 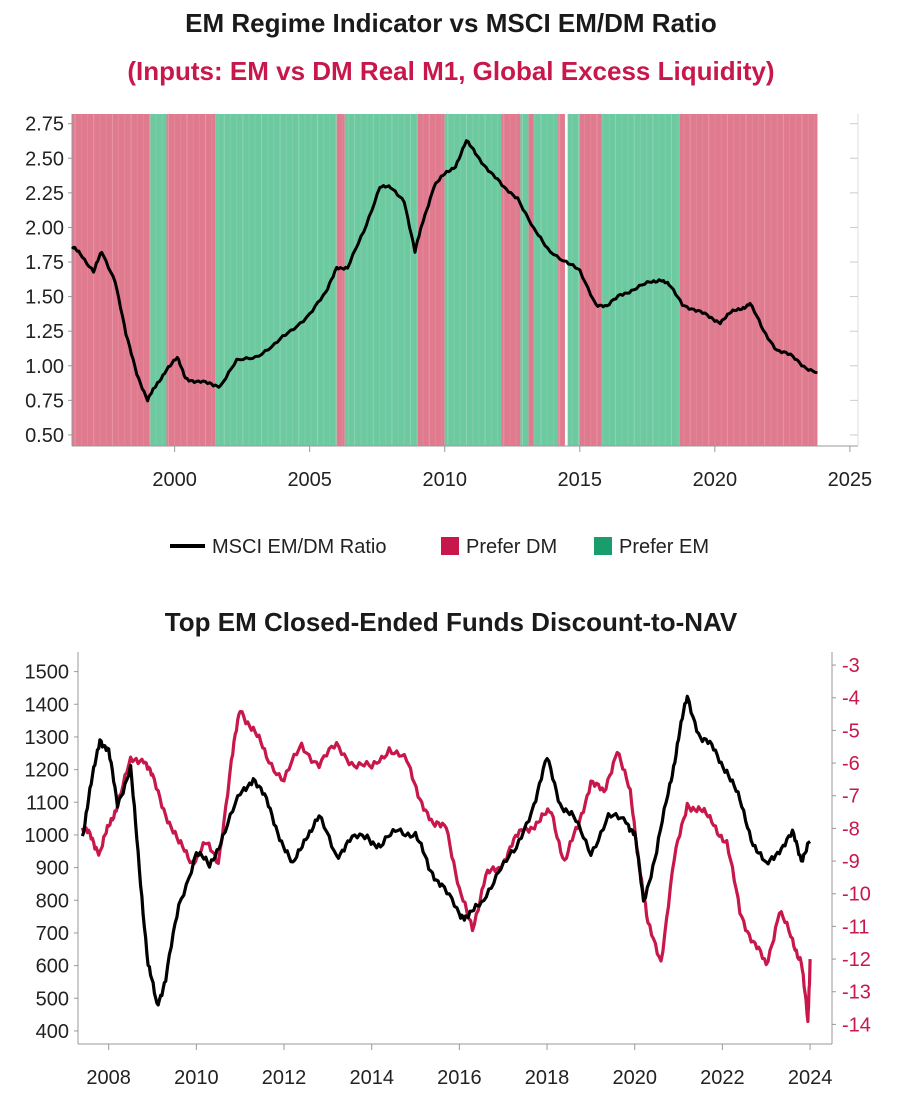 What do you see at coordinates (44, 436) in the screenshot?
I see `chart1-y-tick-label: 0.50` at bounding box center [44, 436].